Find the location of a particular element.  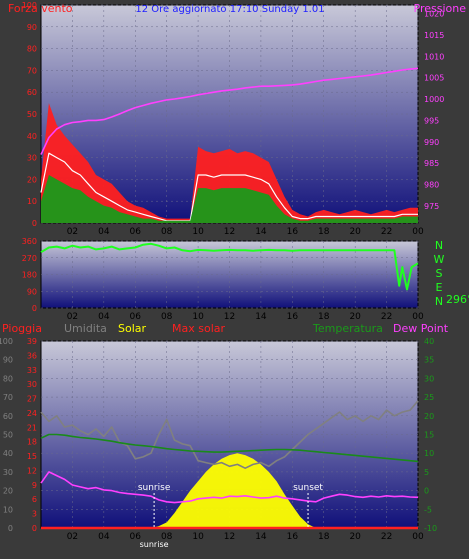

y-tick-label: 975 is located at coordinates (431, 206).